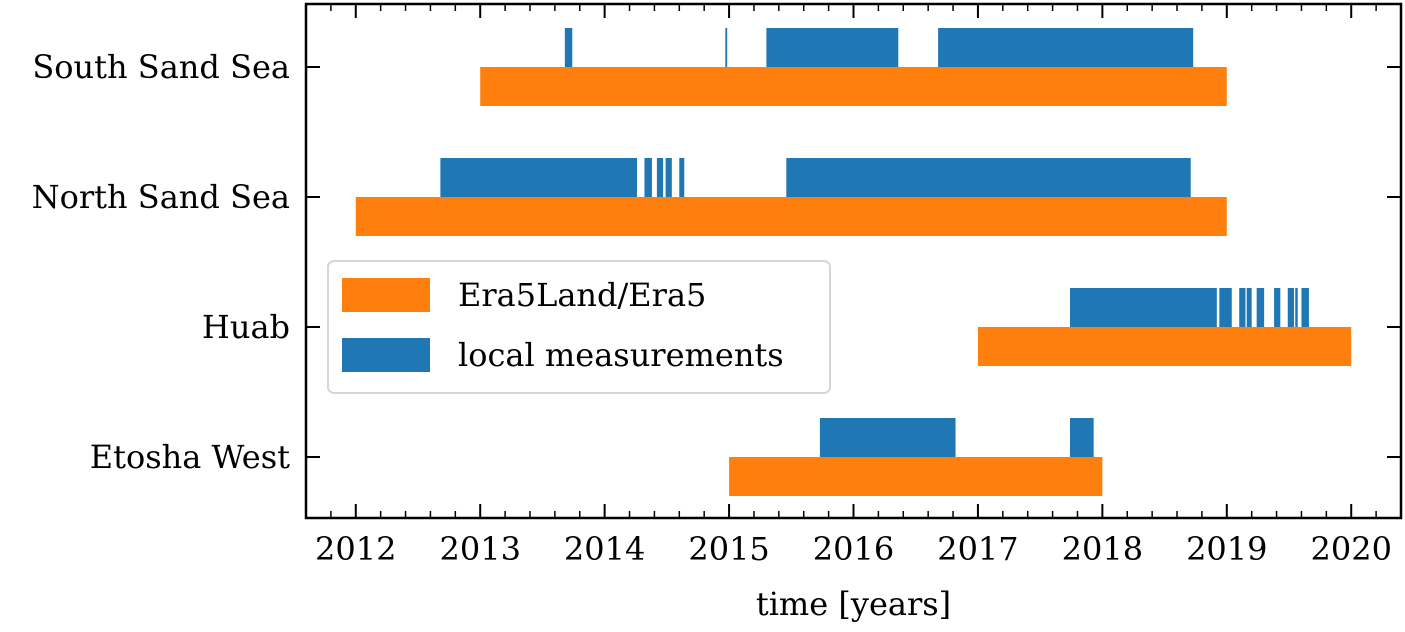  Describe the element at coordinates (853, 604) in the screenshot. I see `x-axis-label: time [years]` at that location.